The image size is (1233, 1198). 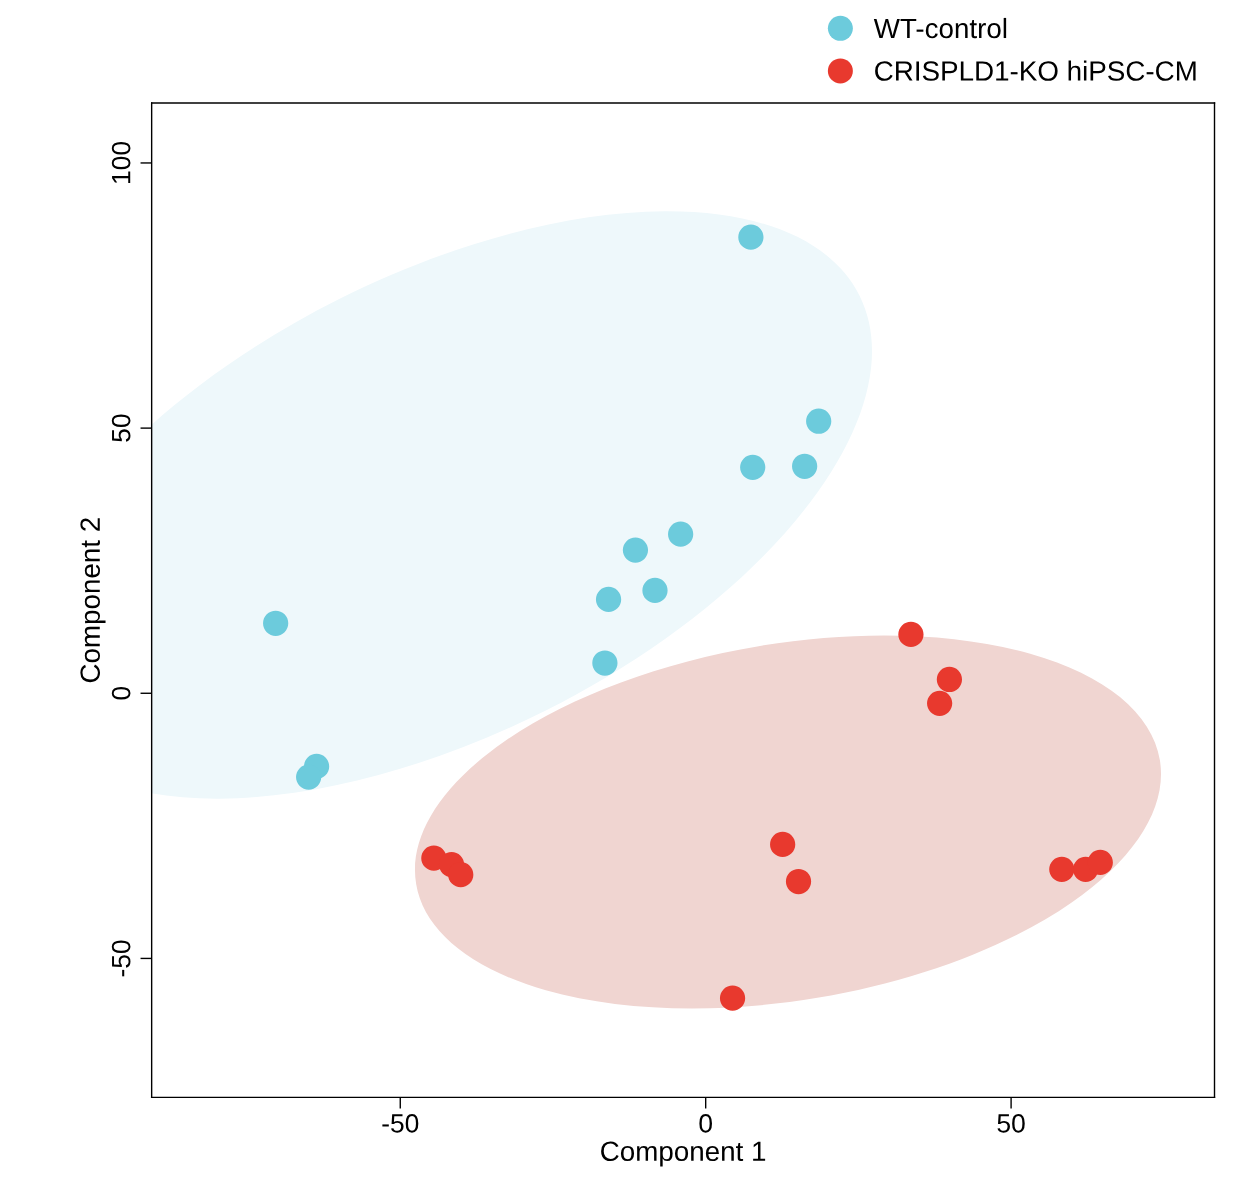 I want to click on legend-label: CRISPLD1-KO hiPSC-CM, so click(x=1035, y=70).